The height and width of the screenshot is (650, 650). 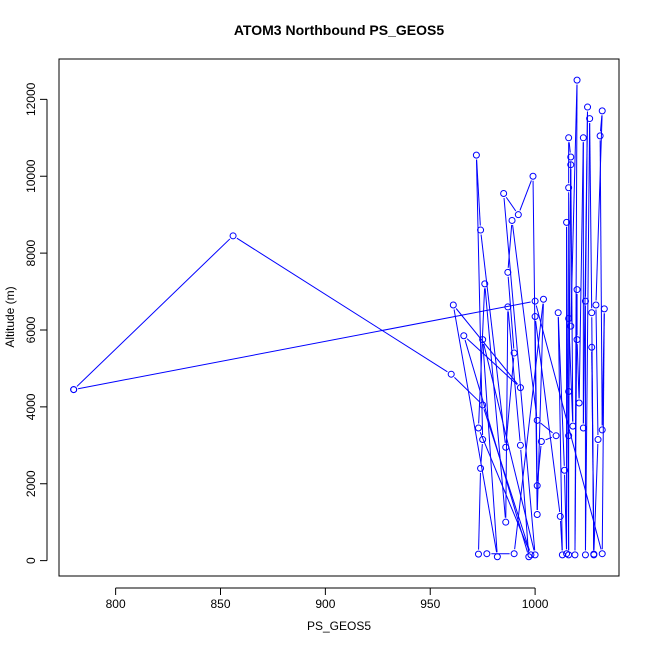 What do you see at coordinates (10, 316) in the screenshot?
I see `y-axis-label: Altitude (m)` at bounding box center [10, 316].